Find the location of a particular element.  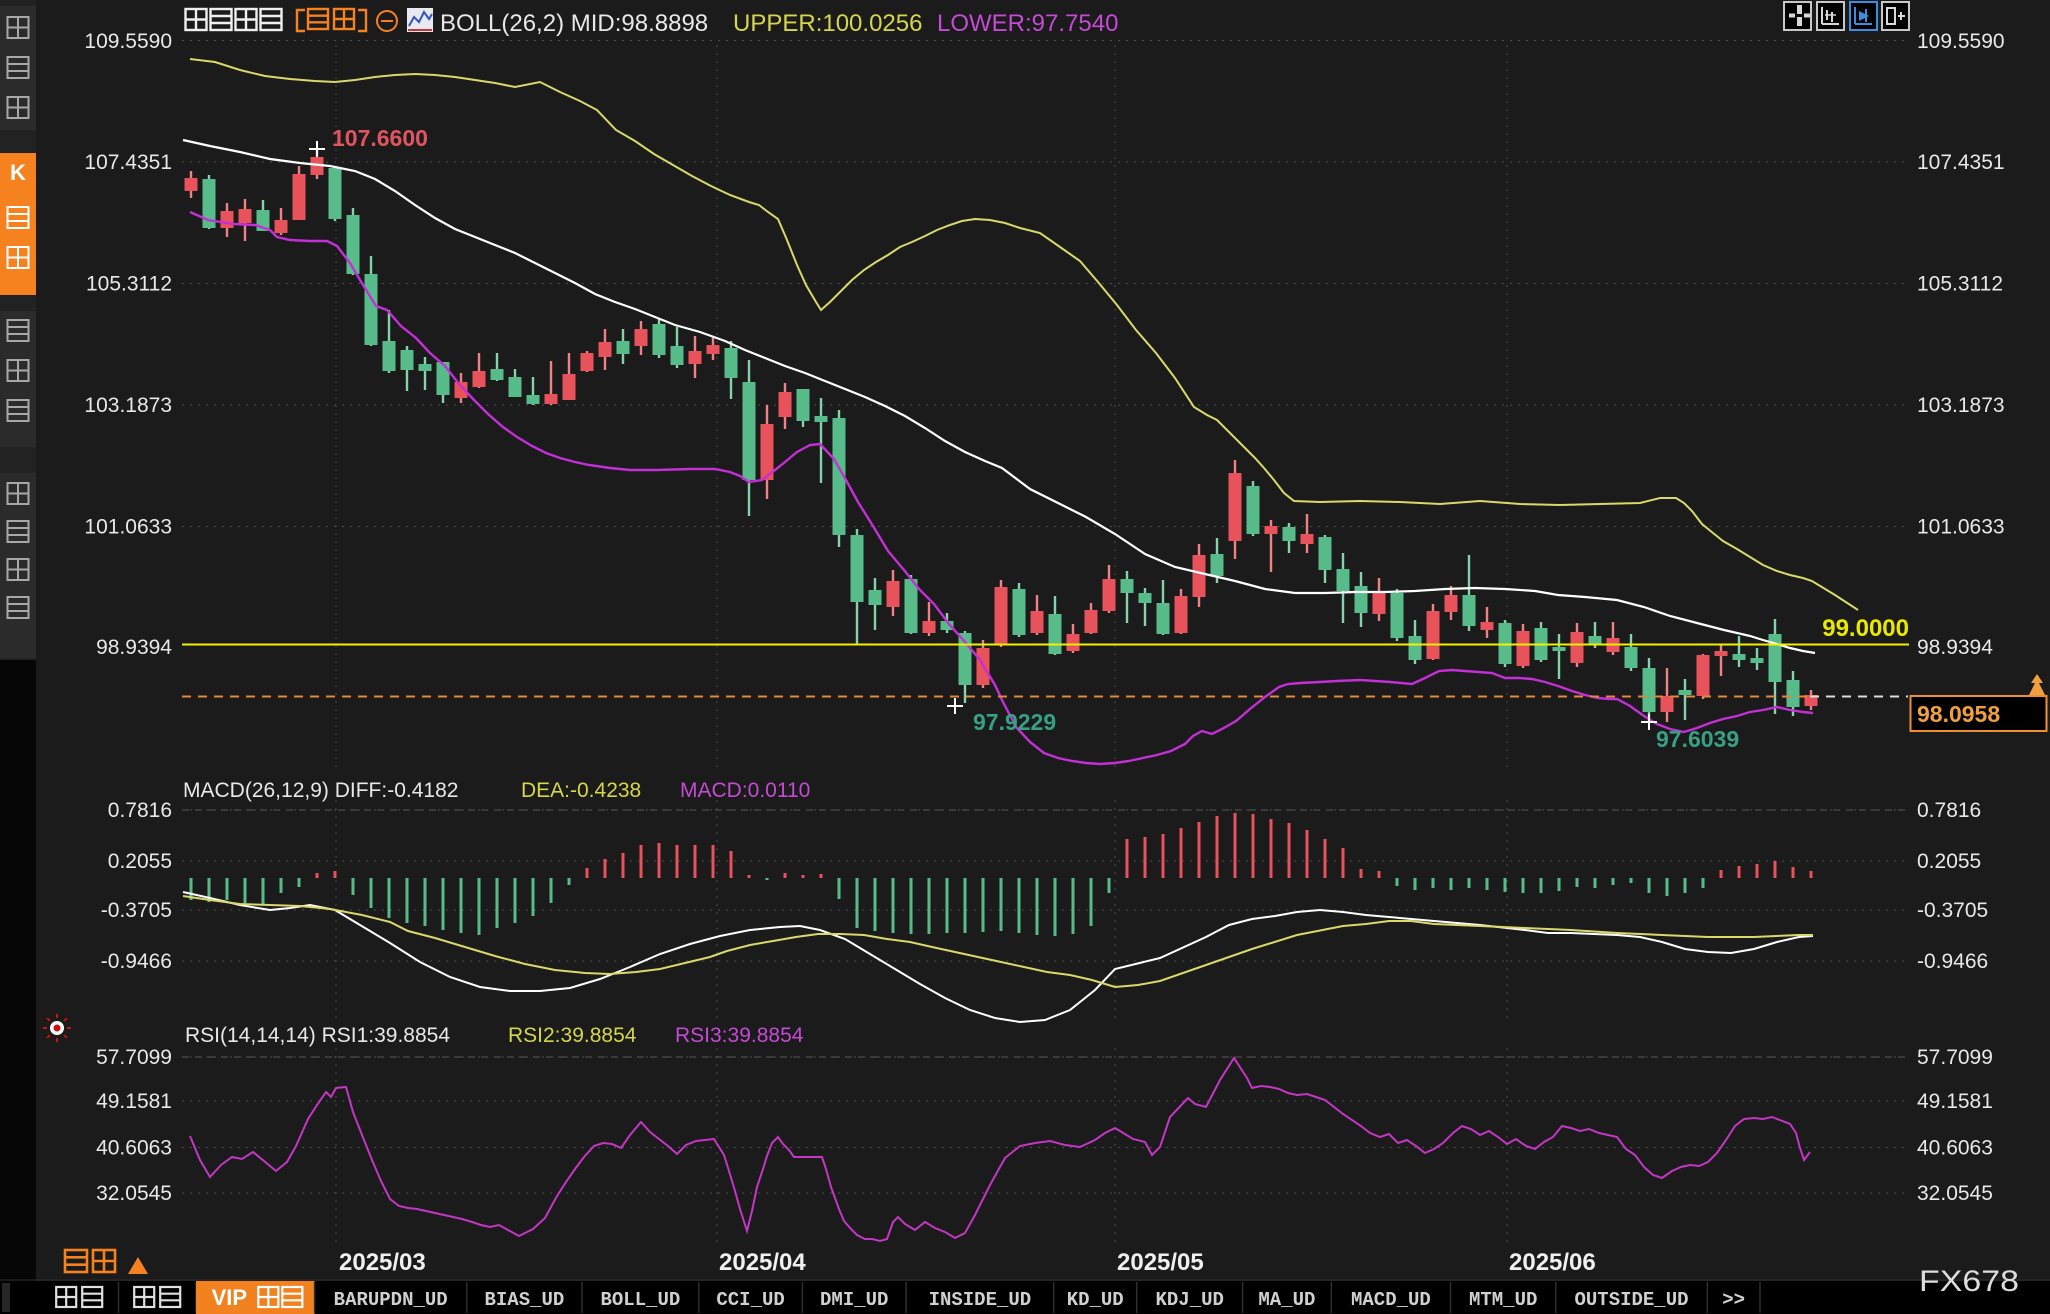

svg-text: UPPER:100.0256 is located at coordinates (827, 23).